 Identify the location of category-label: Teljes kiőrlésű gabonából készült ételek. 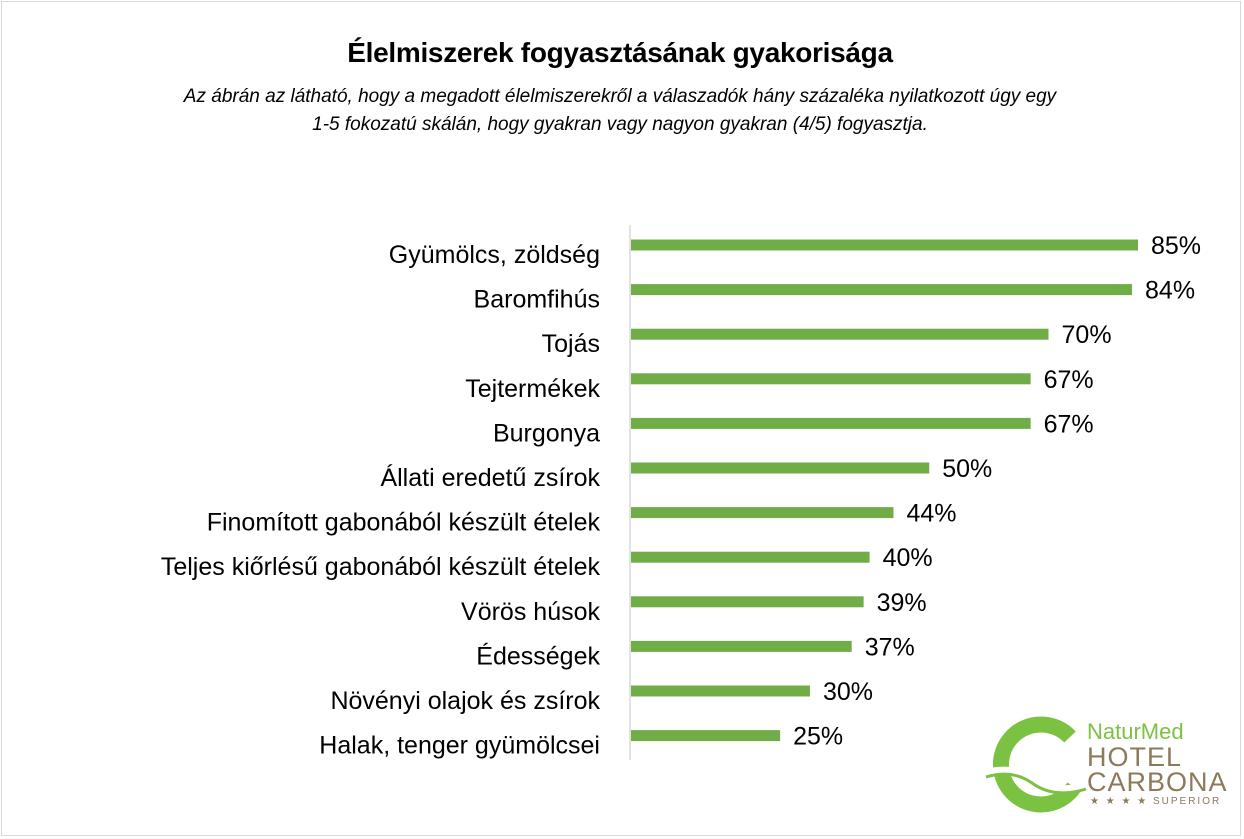
(381, 567).